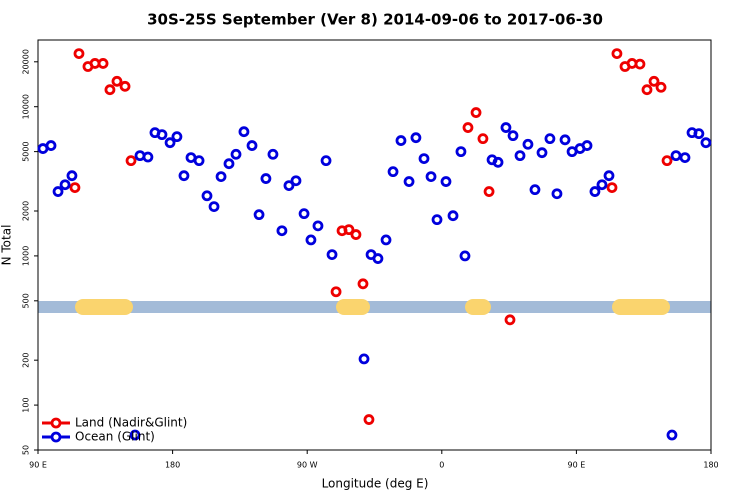 This screenshot has width=750, height=500. Describe the element at coordinates (26, 300) in the screenshot. I see `y-tick-label: 500` at that location.